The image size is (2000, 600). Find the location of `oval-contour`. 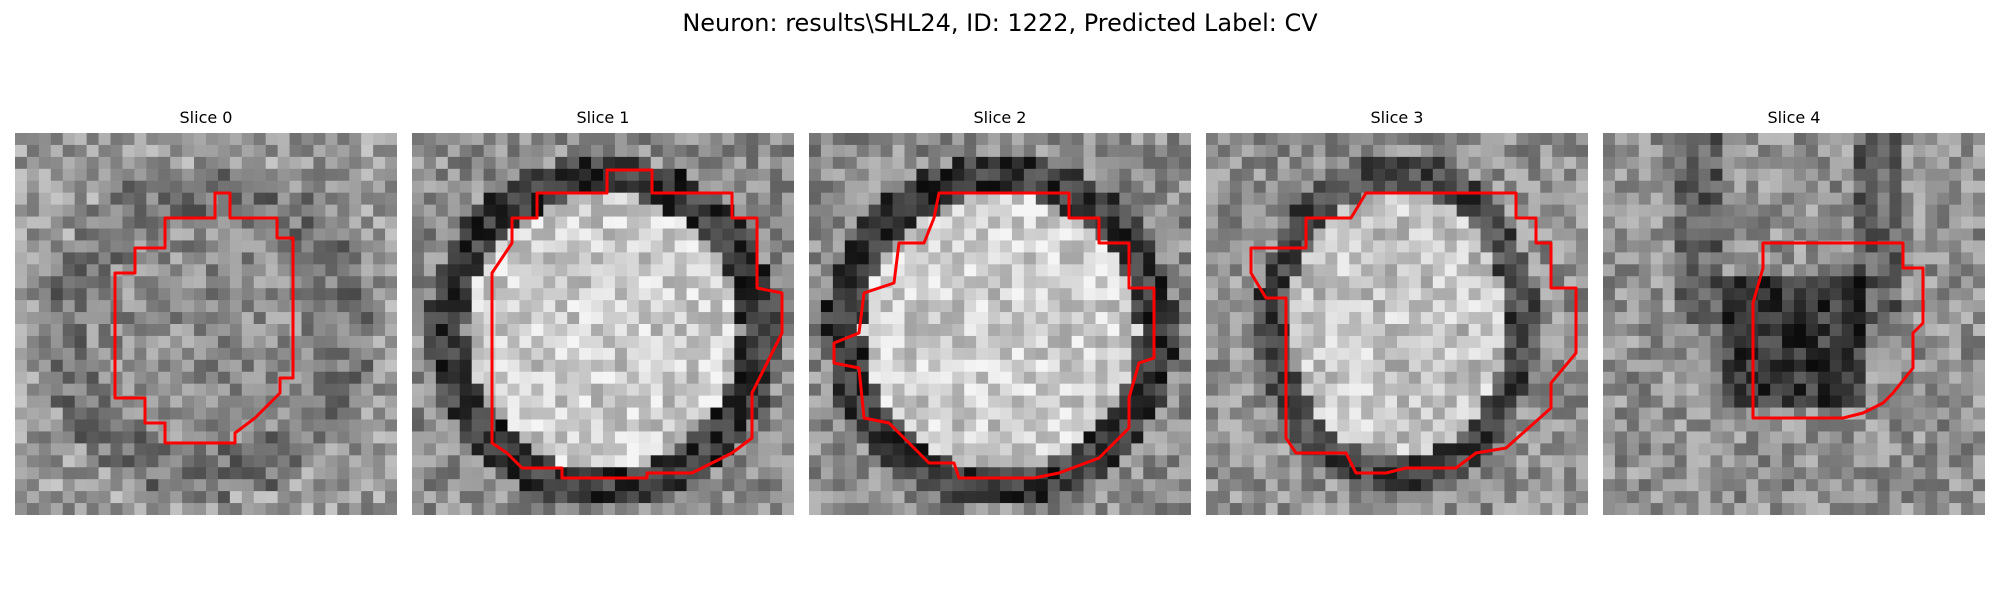

oval-contour is located at coordinates (1413, 333).